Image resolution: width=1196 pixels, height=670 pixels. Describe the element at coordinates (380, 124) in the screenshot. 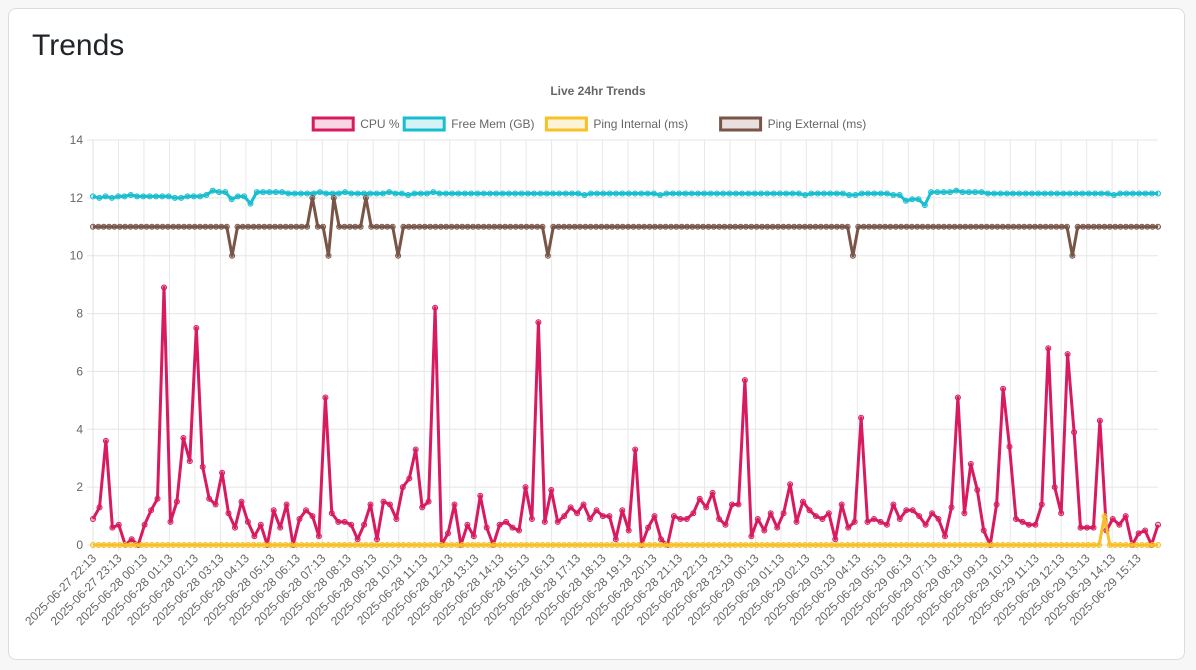

I see `legend-label: CPU %` at that location.